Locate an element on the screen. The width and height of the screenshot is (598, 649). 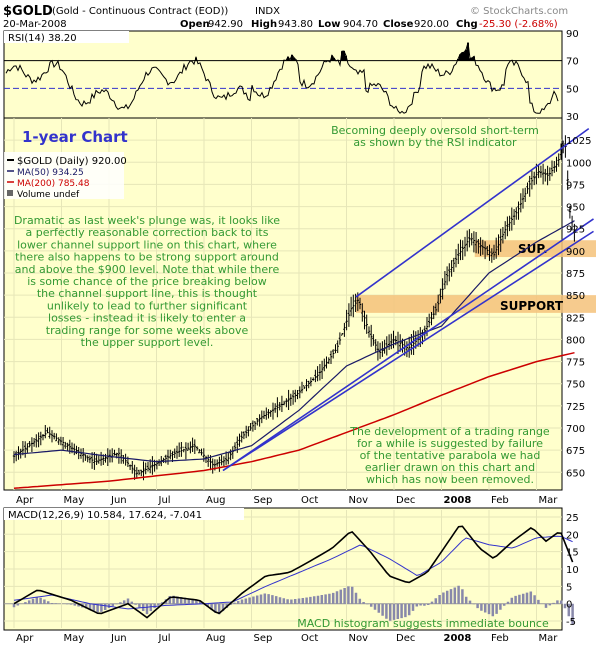
rsi-tick-label: 90 is located at coordinates (572, 34).